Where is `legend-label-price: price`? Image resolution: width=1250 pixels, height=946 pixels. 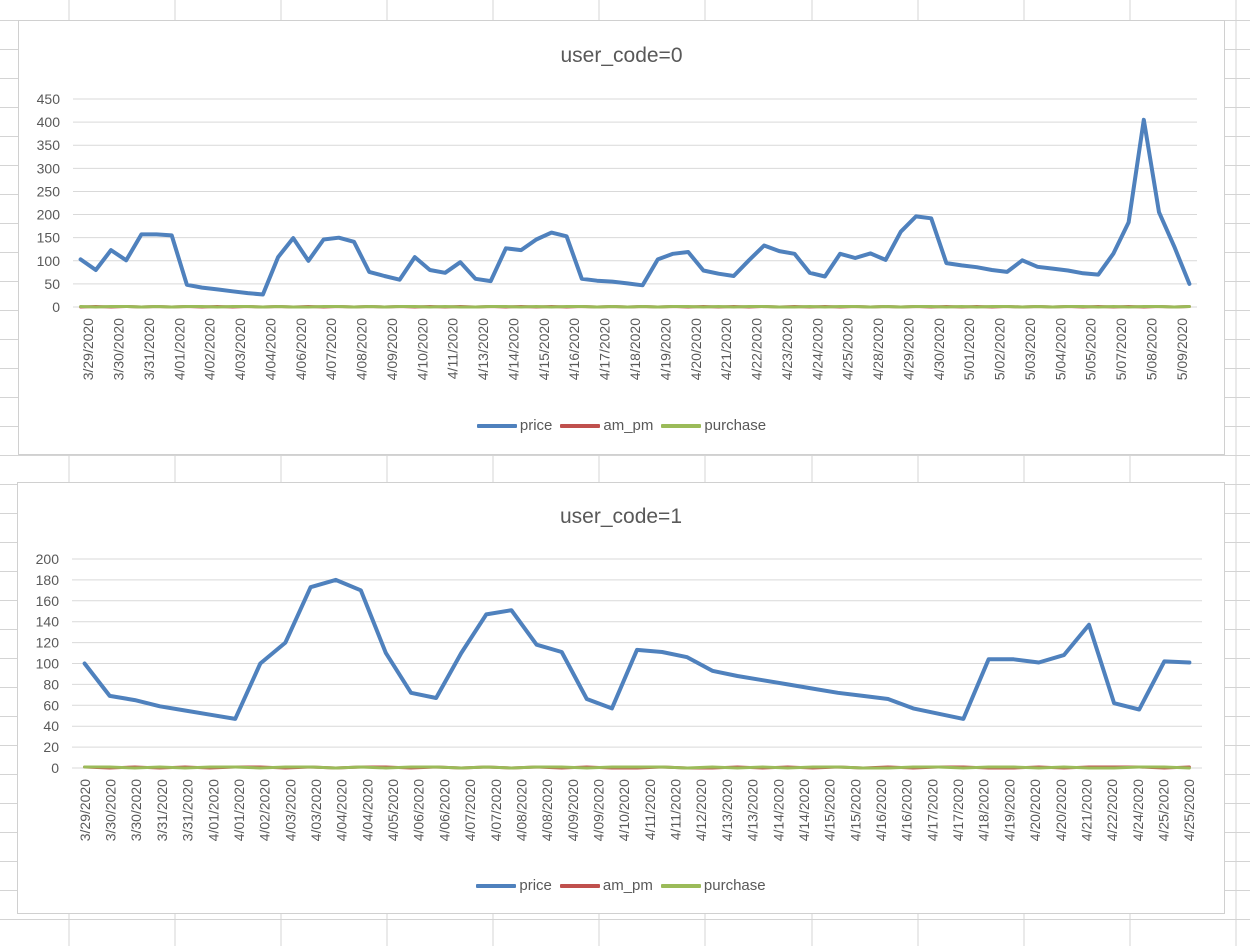 legend-label-price: price is located at coordinates (536, 425).